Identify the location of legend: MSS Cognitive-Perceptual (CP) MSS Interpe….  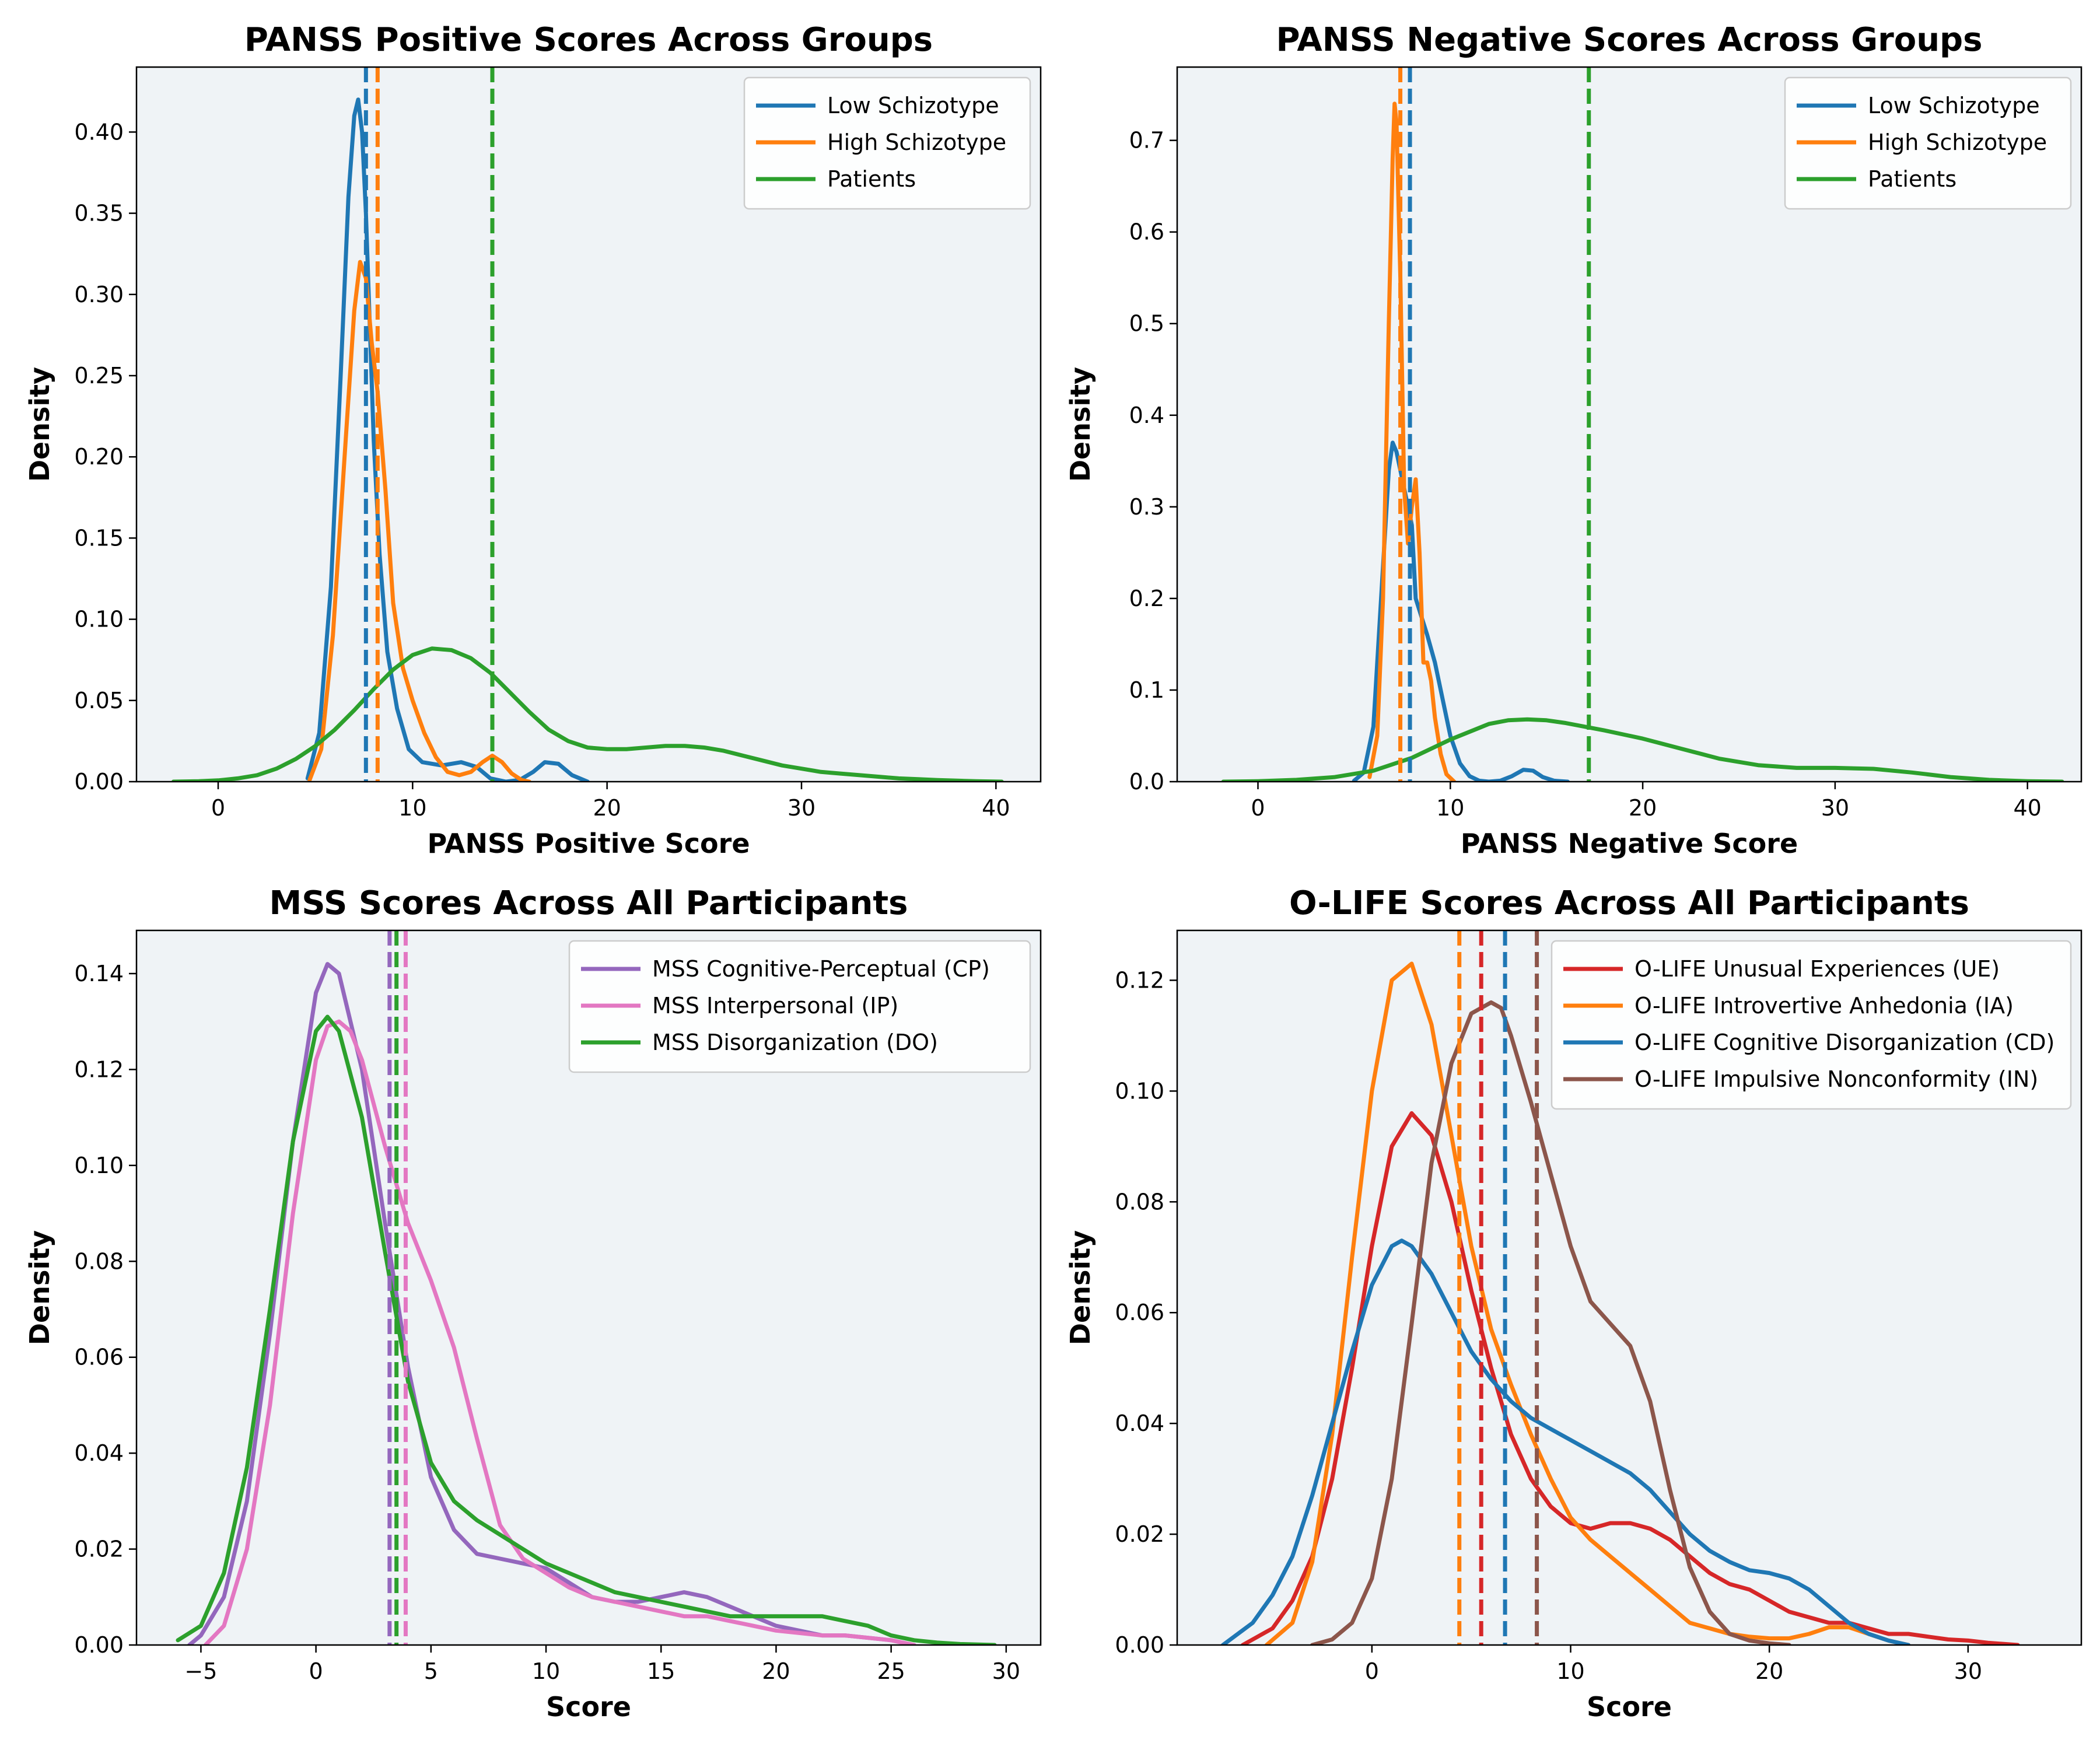
(799, 1006).